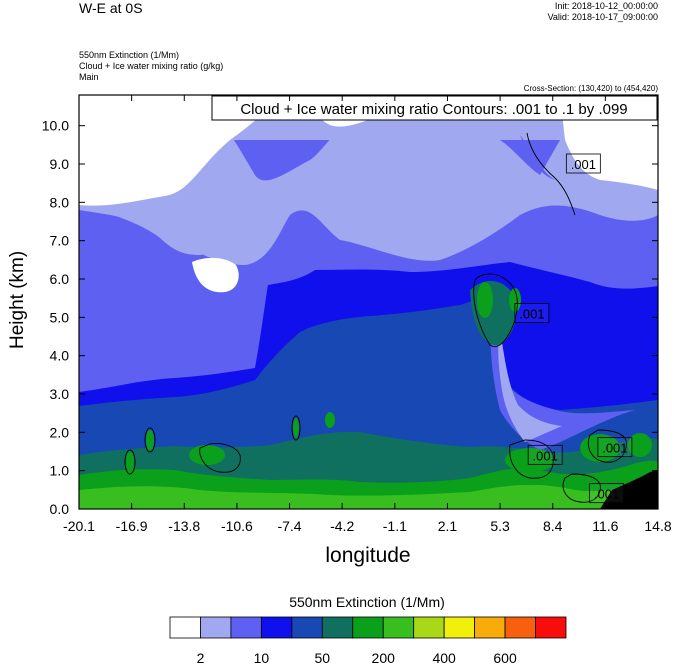 Image resolution: width=674 pixels, height=667 pixels. Describe the element at coordinates (60, 202) in the screenshot. I see `y-tick-label: 8.0` at that location.